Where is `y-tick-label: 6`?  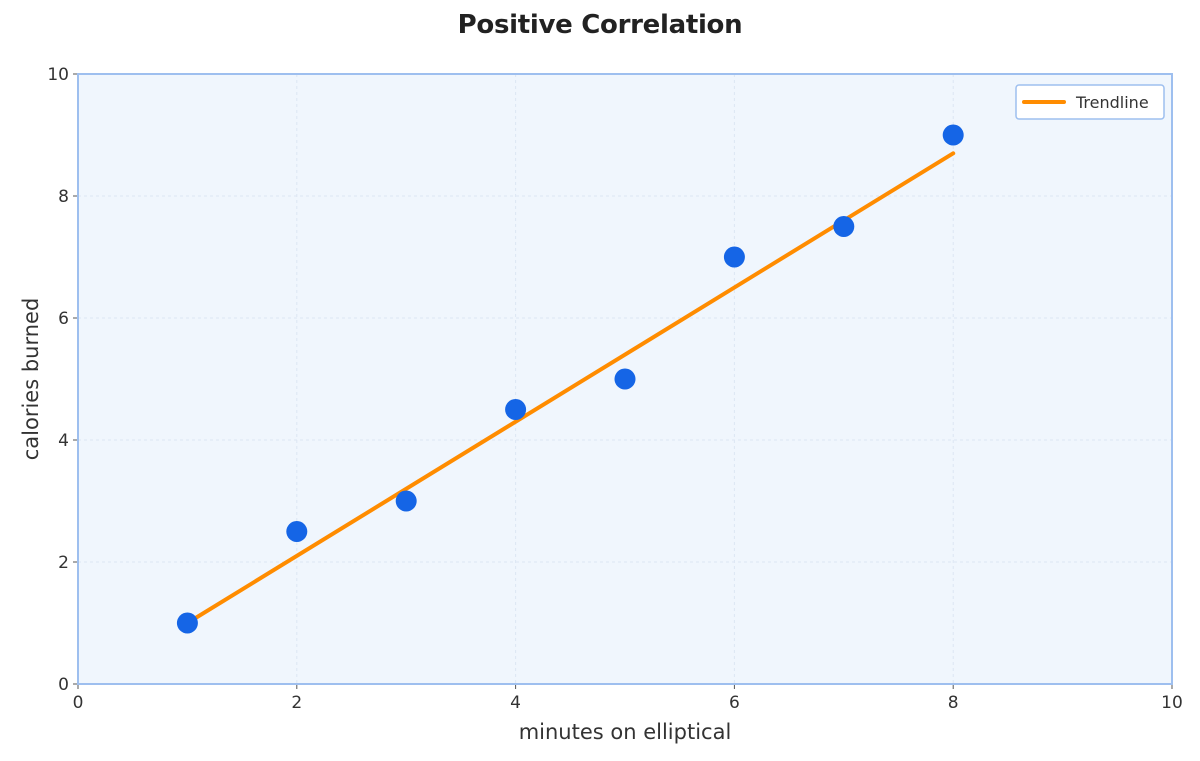 y-tick-label: 6 is located at coordinates (63, 319).